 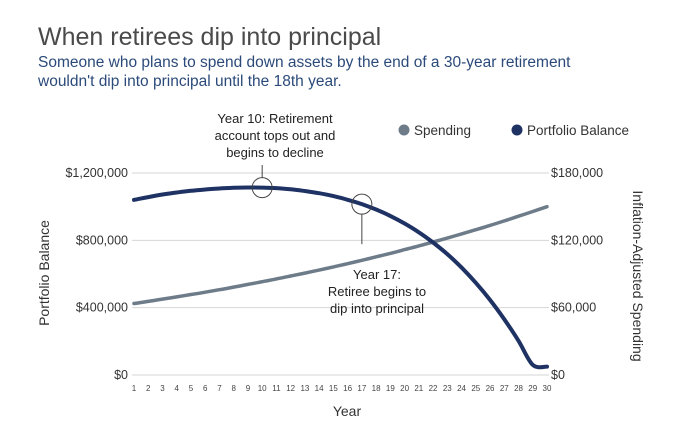 I want to click on legend-label: Portfolio Balance, so click(x=578, y=130).